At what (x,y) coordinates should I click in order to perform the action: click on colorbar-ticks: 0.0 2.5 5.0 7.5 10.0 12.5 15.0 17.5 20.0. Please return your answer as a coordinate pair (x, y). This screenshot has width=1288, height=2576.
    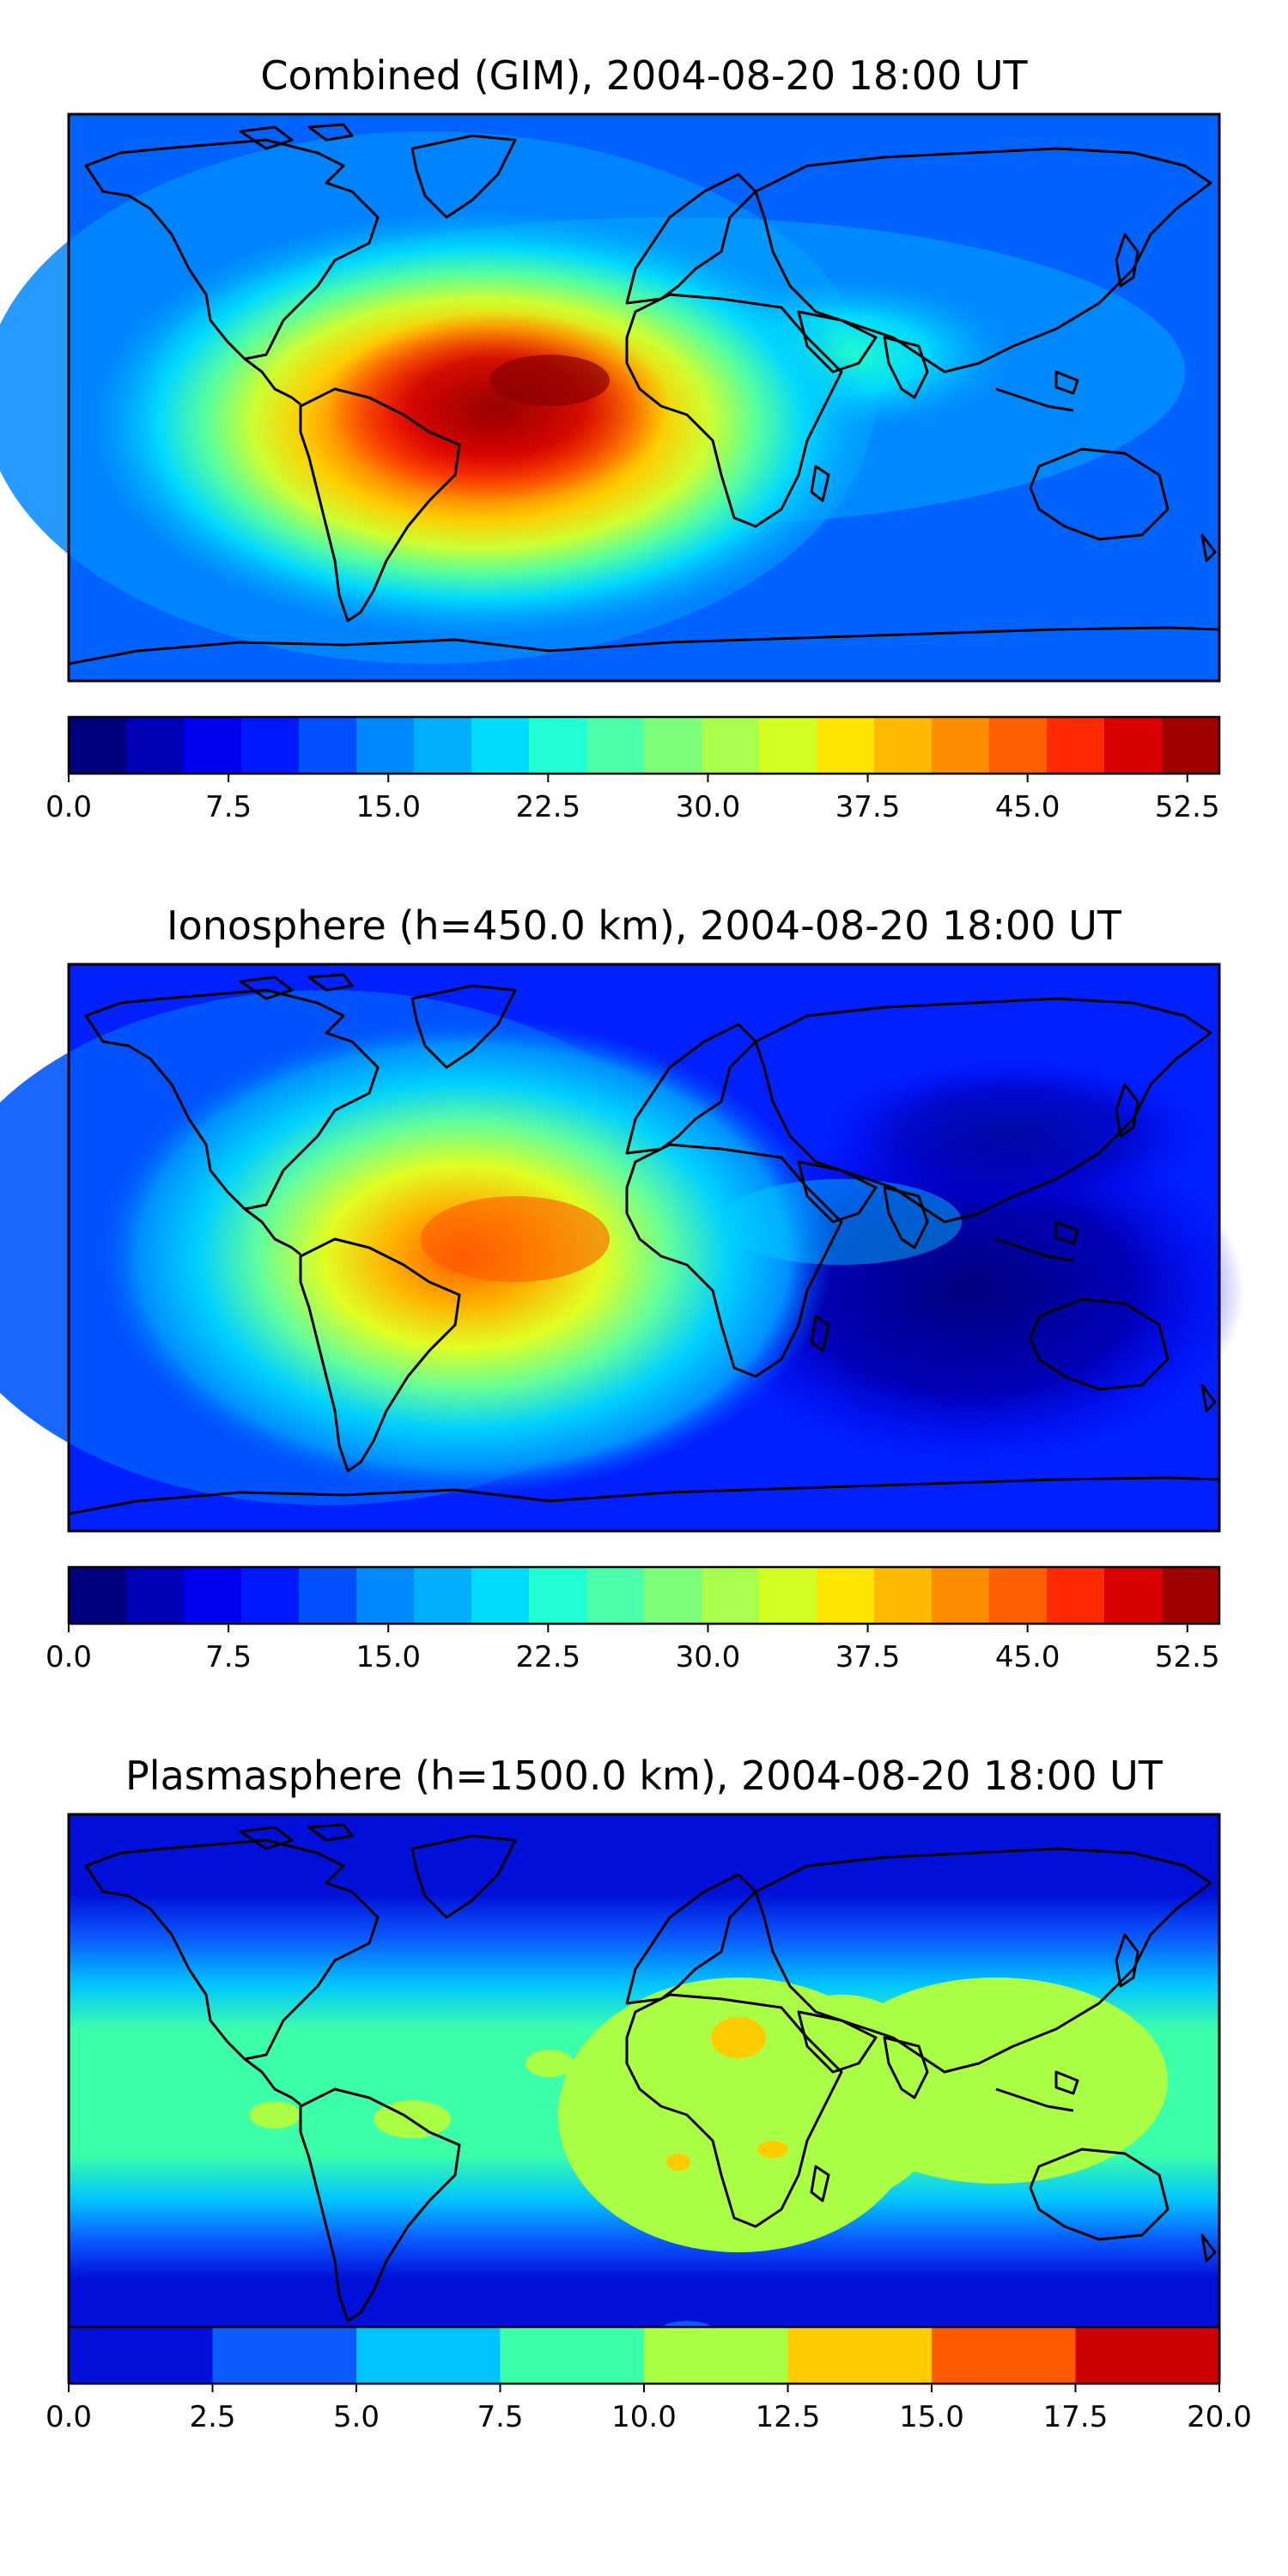
    Looking at the image, I should click on (649, 2409).